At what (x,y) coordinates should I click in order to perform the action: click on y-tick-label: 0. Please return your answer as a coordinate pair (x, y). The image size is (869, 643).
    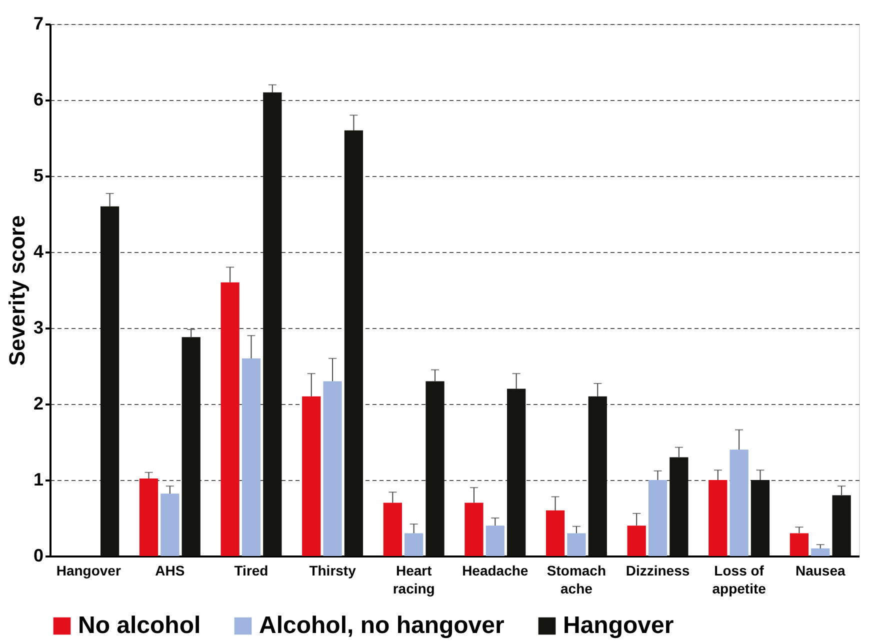
    Looking at the image, I should click on (38, 556).